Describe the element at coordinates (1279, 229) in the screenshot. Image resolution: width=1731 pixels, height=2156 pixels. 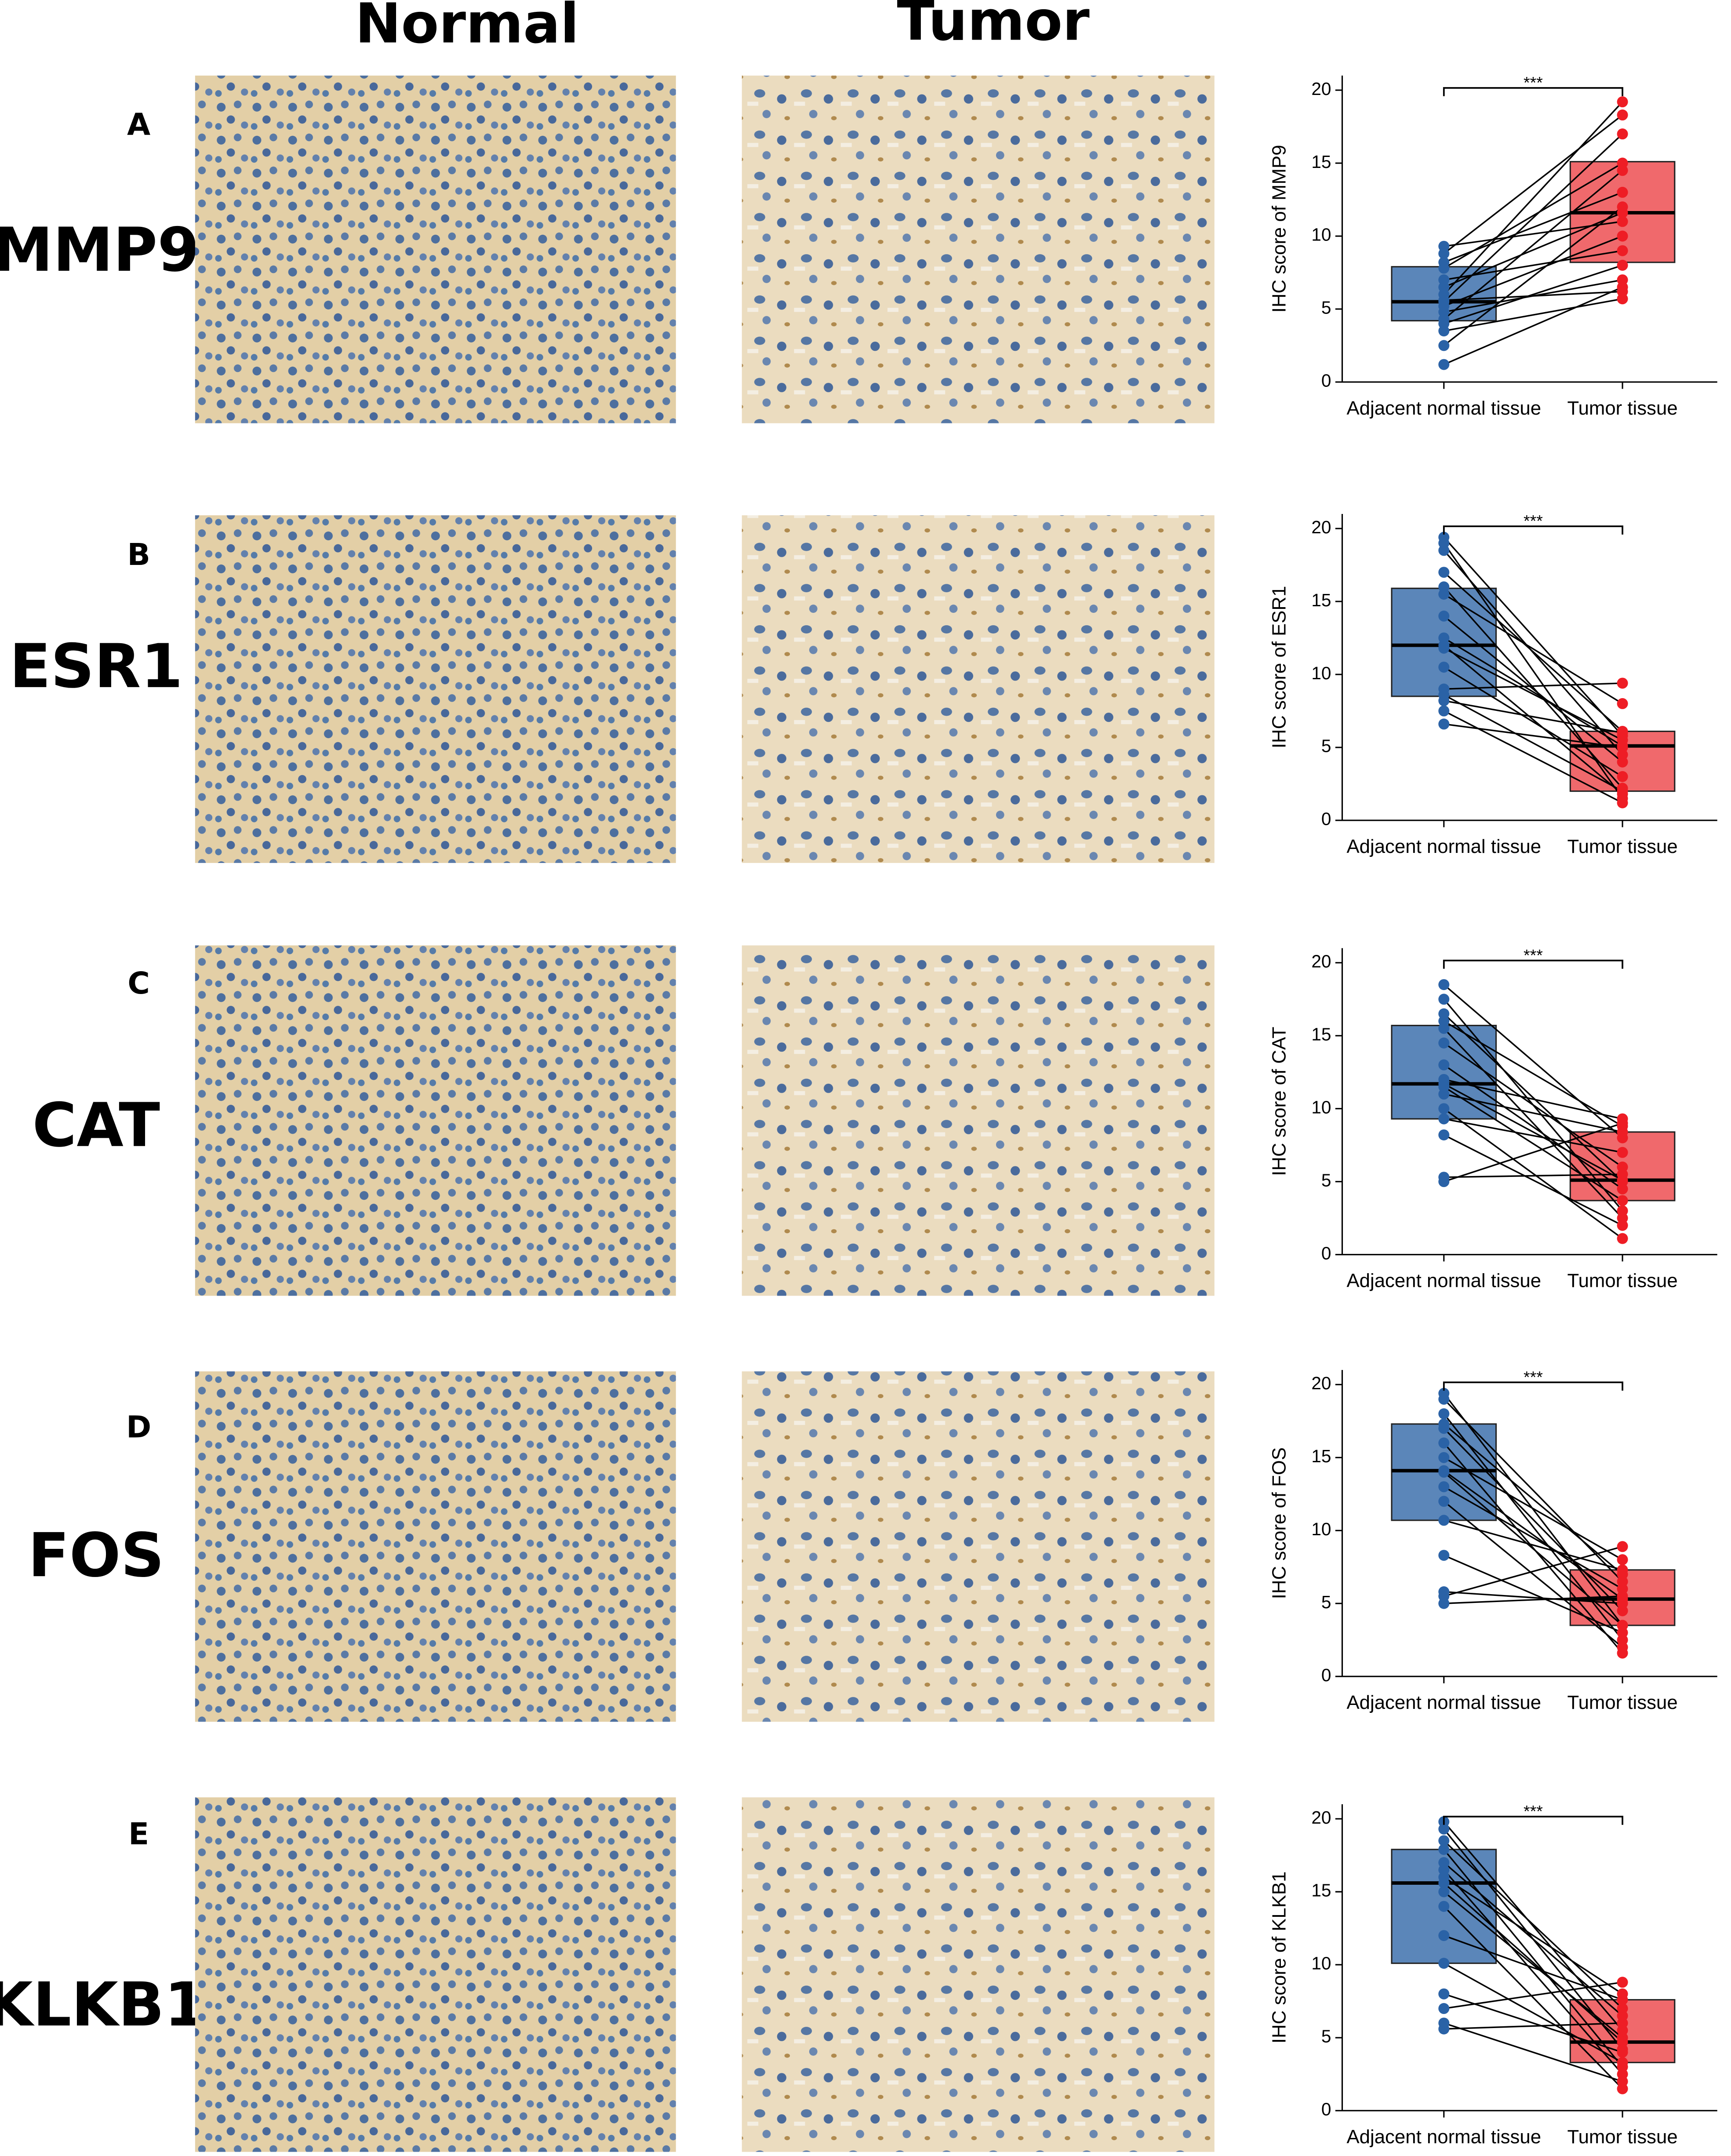
I see `y-axis-label: IHC score of MMP9` at that location.